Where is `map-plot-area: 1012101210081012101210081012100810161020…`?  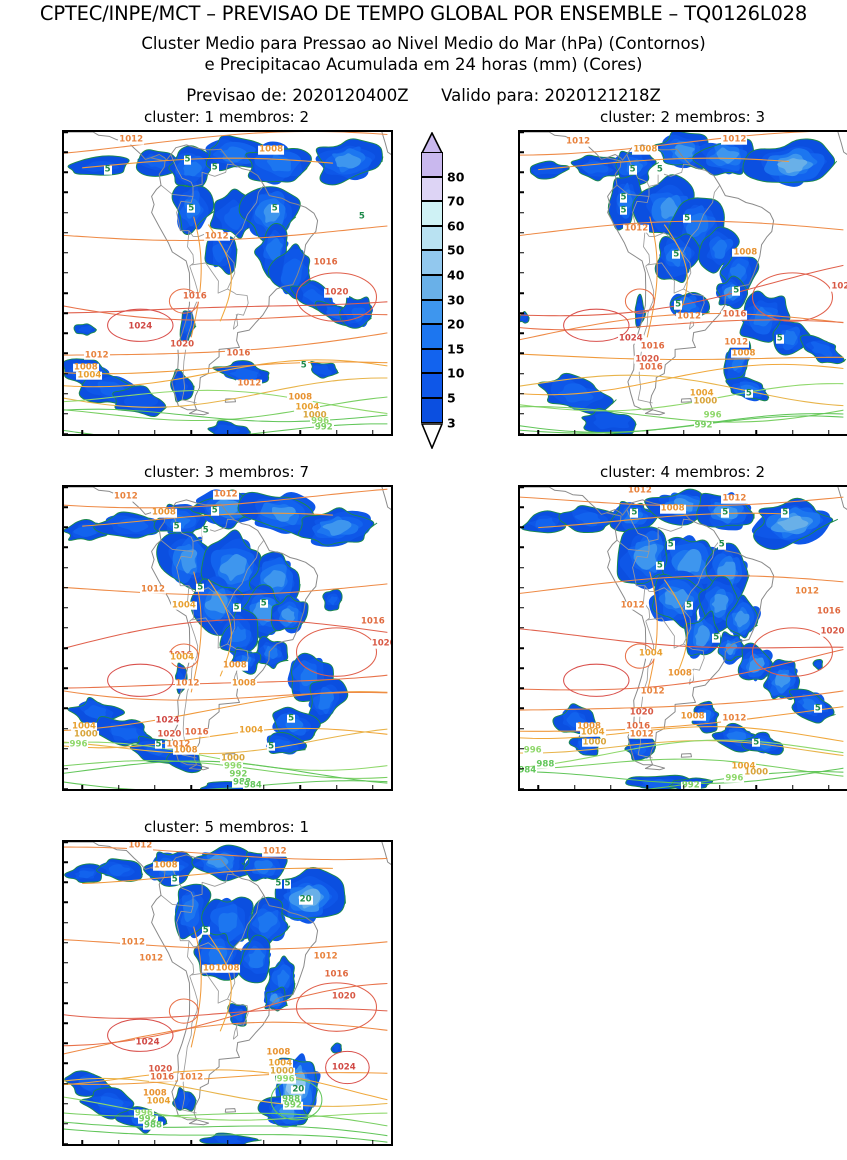 map-plot-area: 1012101210081012101210081012100810161020… is located at coordinates (227, 993).